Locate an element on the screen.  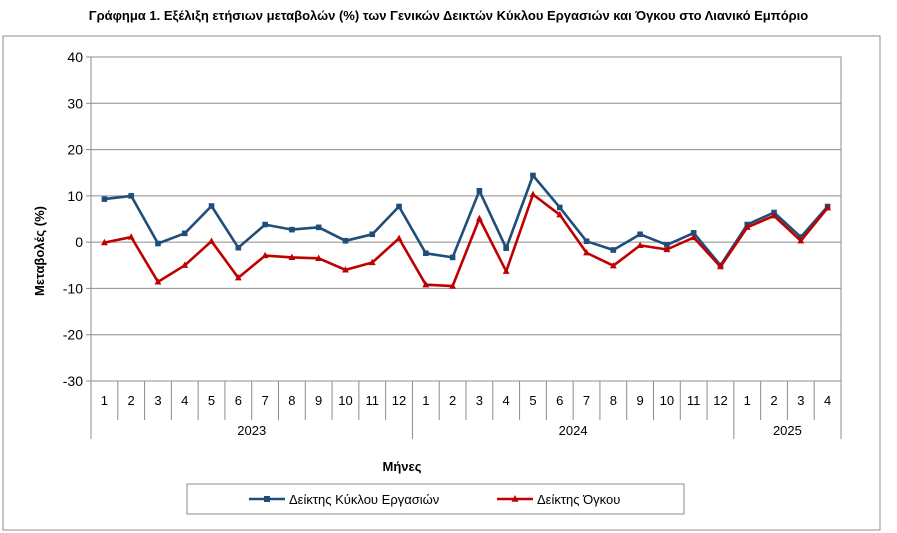
y-tick-label: 10 is located at coordinates (75, 196).